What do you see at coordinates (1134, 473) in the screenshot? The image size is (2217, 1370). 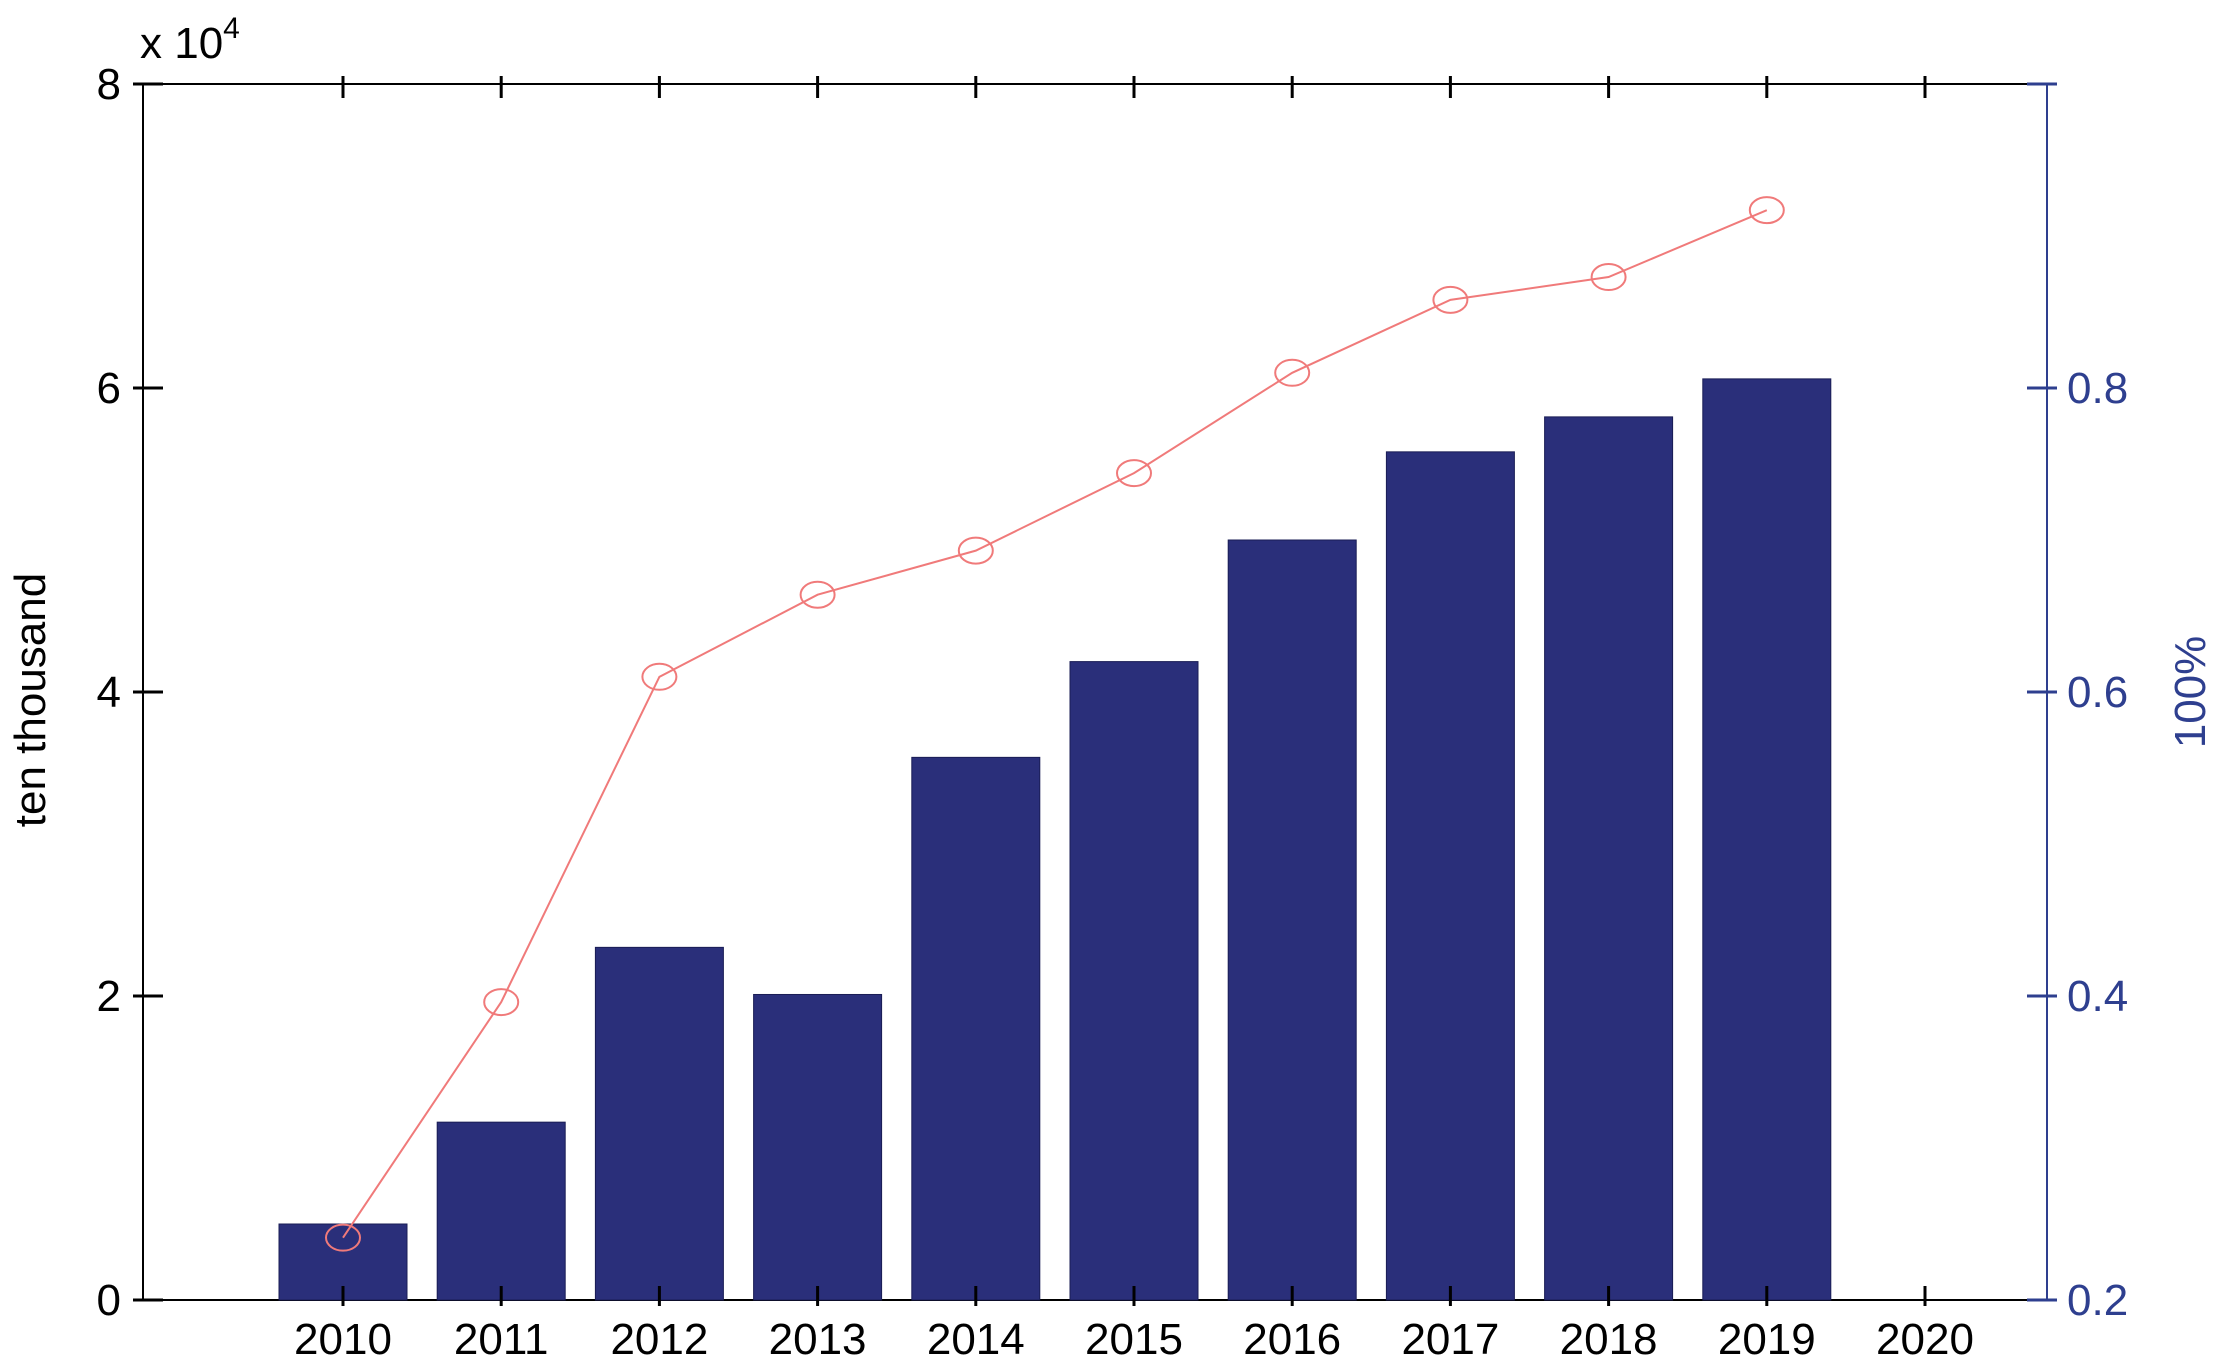 I see `line-marker-2015` at bounding box center [1134, 473].